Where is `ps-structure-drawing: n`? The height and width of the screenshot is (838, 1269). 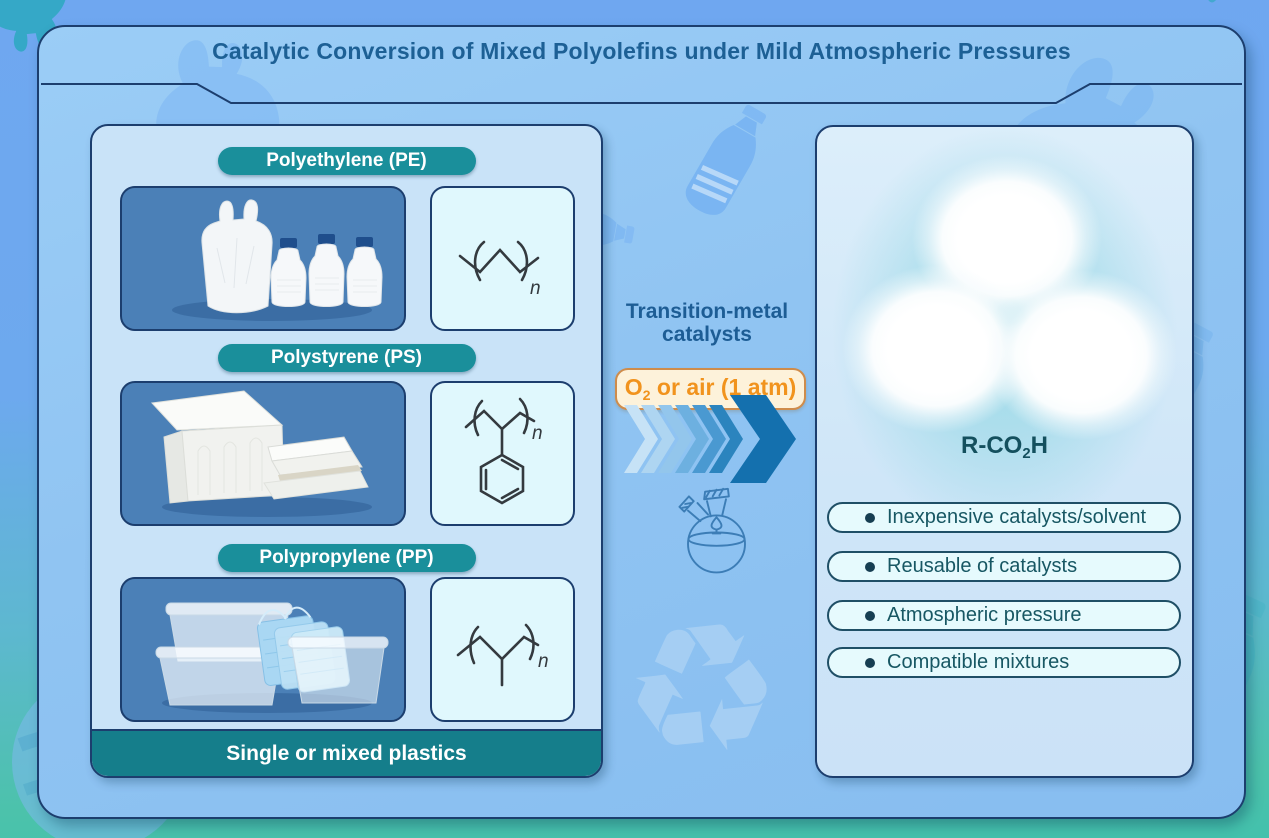
ps-structure-drawing: n is located at coordinates (503, 451).